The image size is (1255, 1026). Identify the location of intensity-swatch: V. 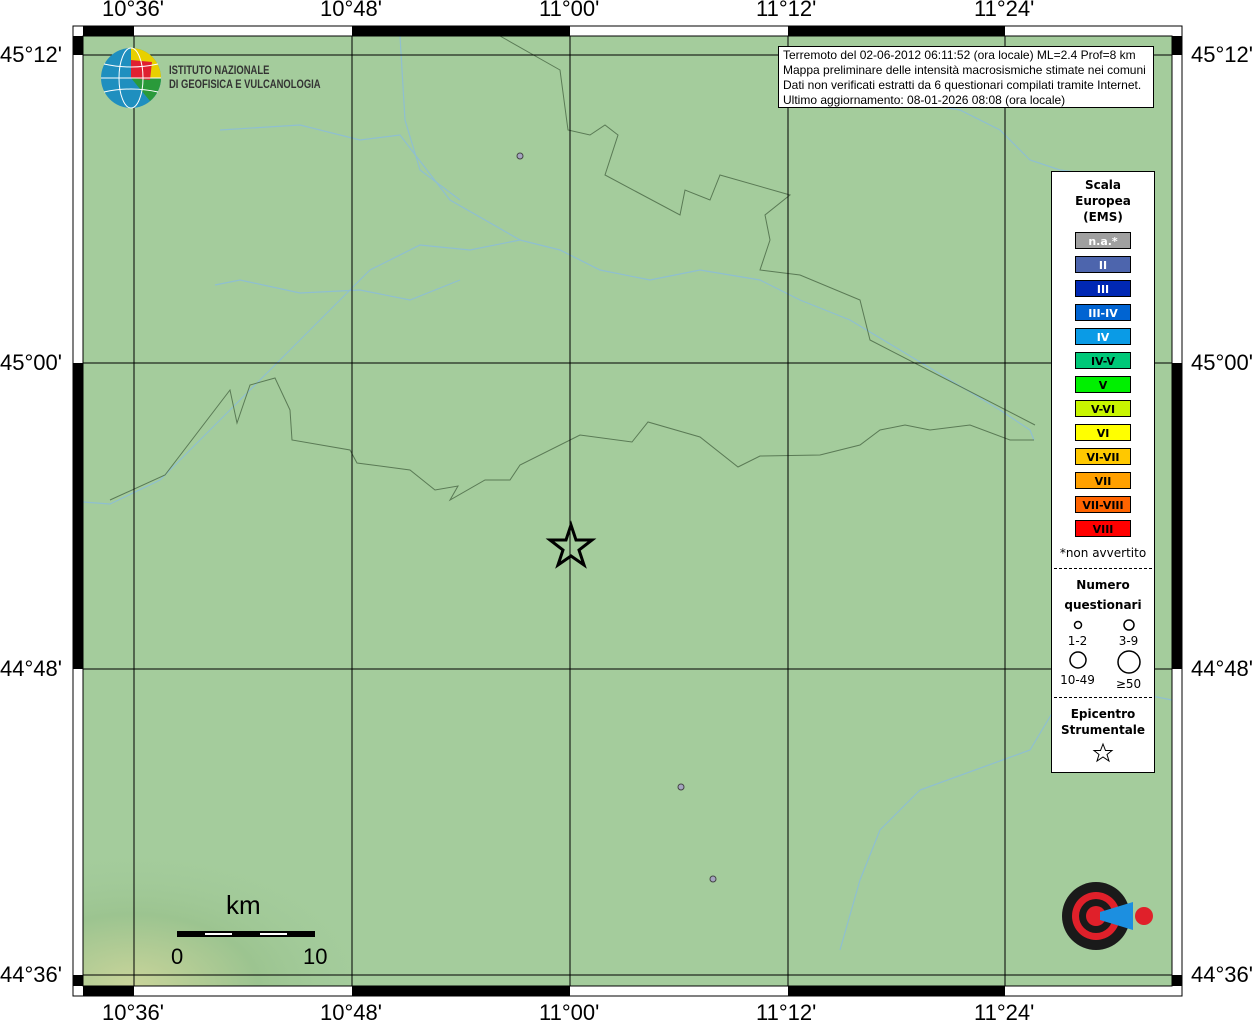
(1103, 384).